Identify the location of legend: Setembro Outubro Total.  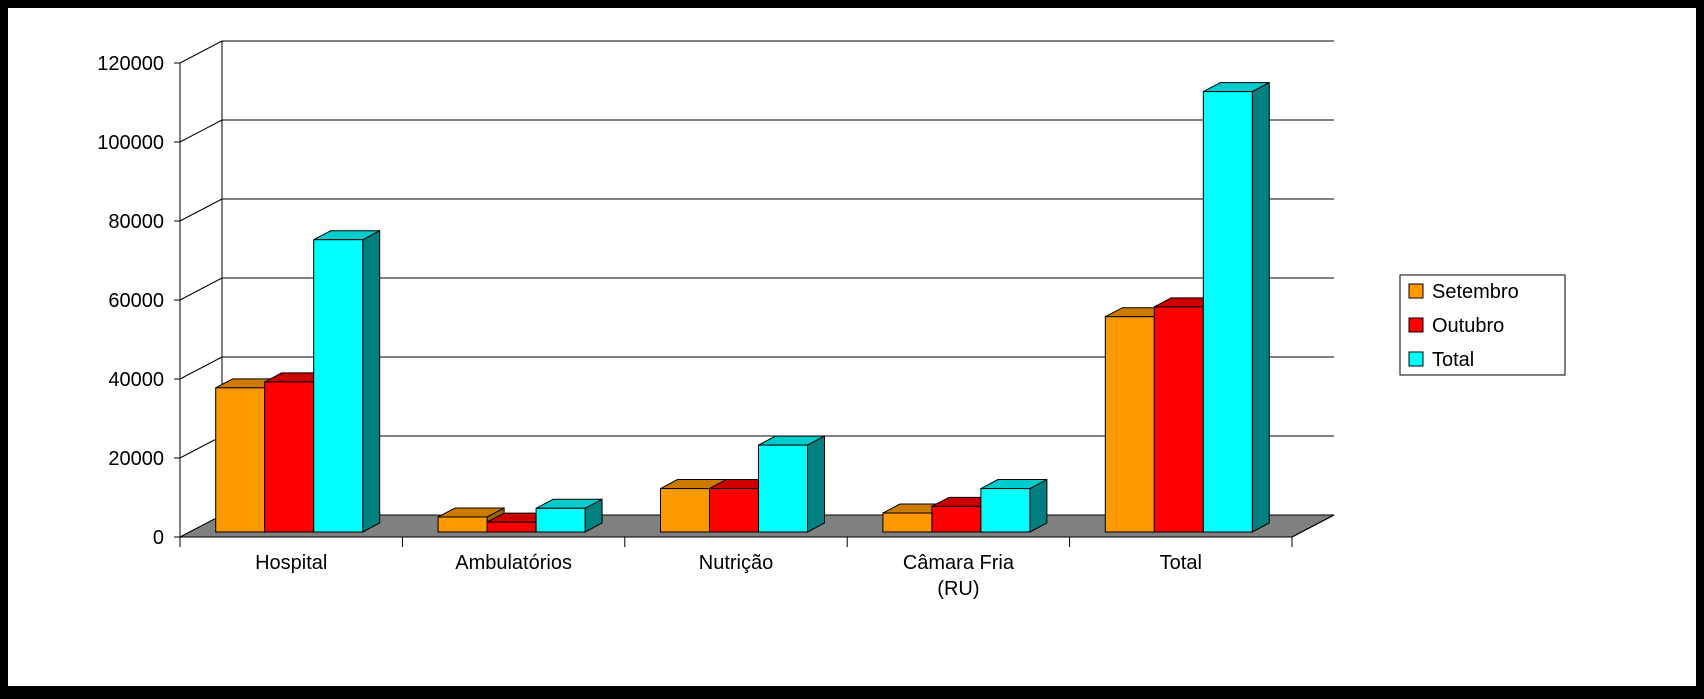
(1482, 325).